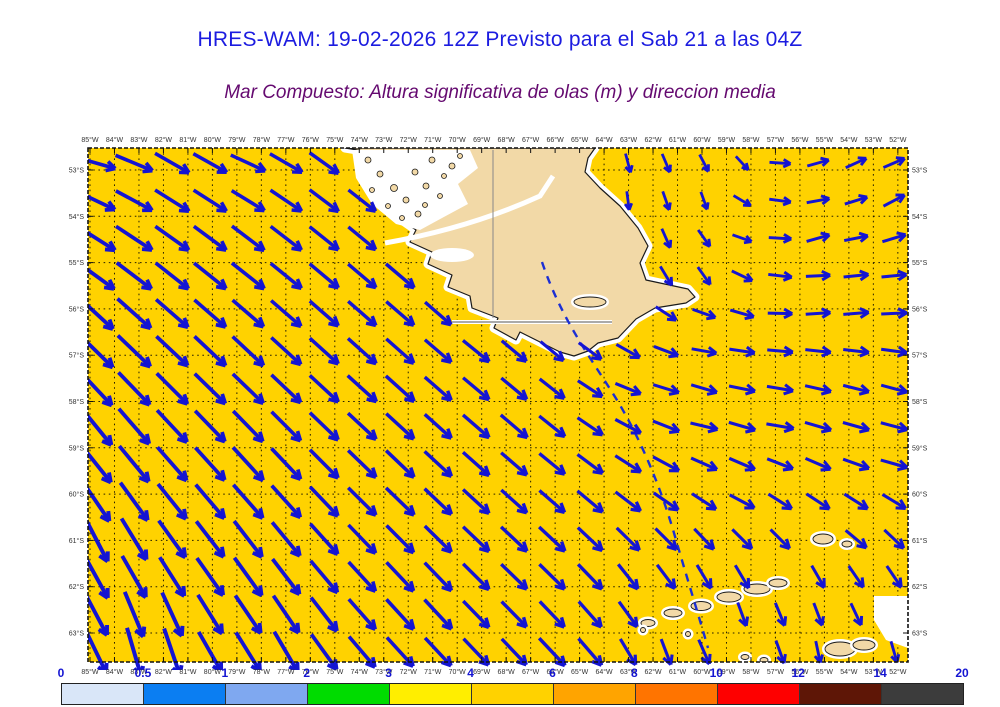  Describe the element at coordinates (776, 140) in the screenshot. I see `lon-label-top: 57°W` at that location.